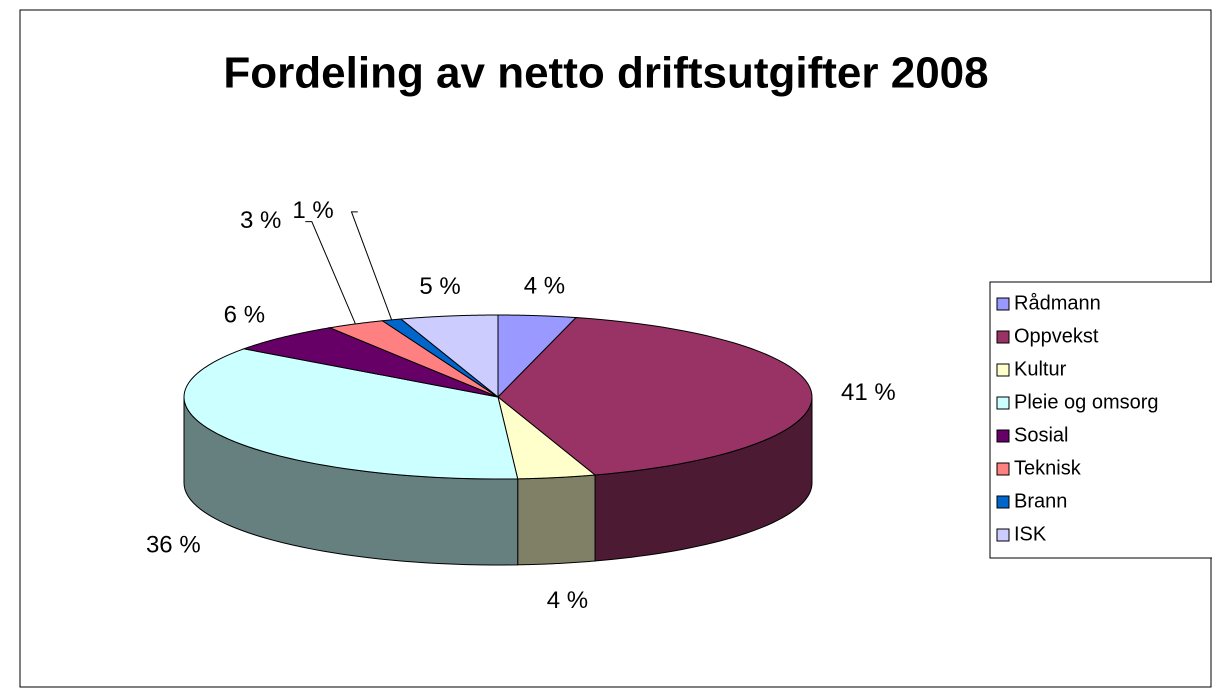 The height and width of the screenshot is (688, 1212). I want to click on data-label: 6 %, so click(244, 315).